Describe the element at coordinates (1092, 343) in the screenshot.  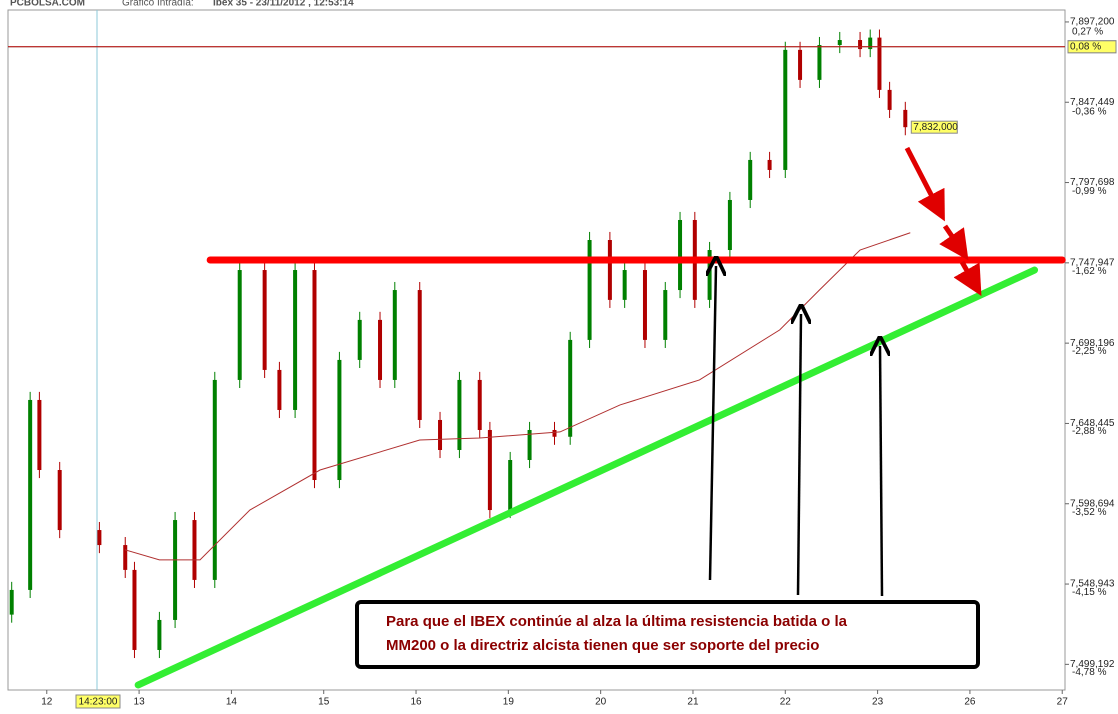
I see `y-tick-label: 7,698,196` at that location.